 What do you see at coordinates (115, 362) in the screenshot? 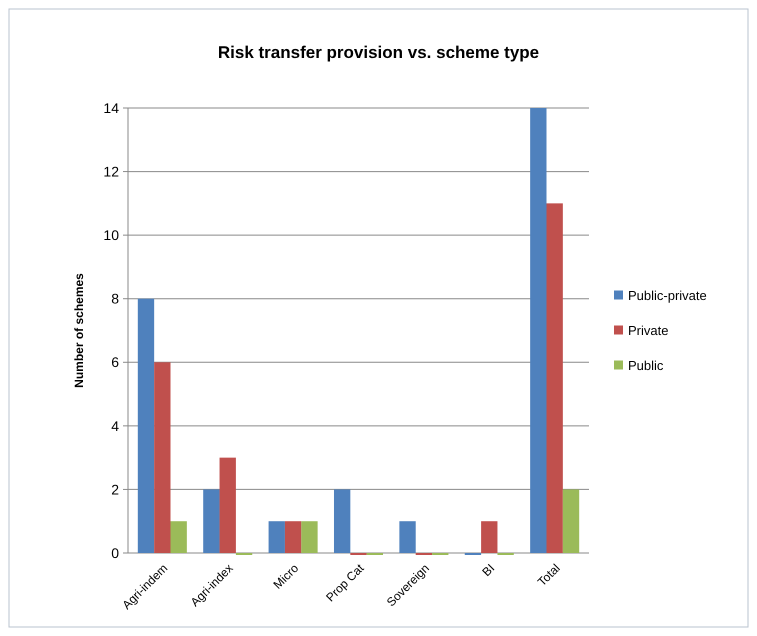
I see `y-tick-label: 6` at bounding box center [115, 362].